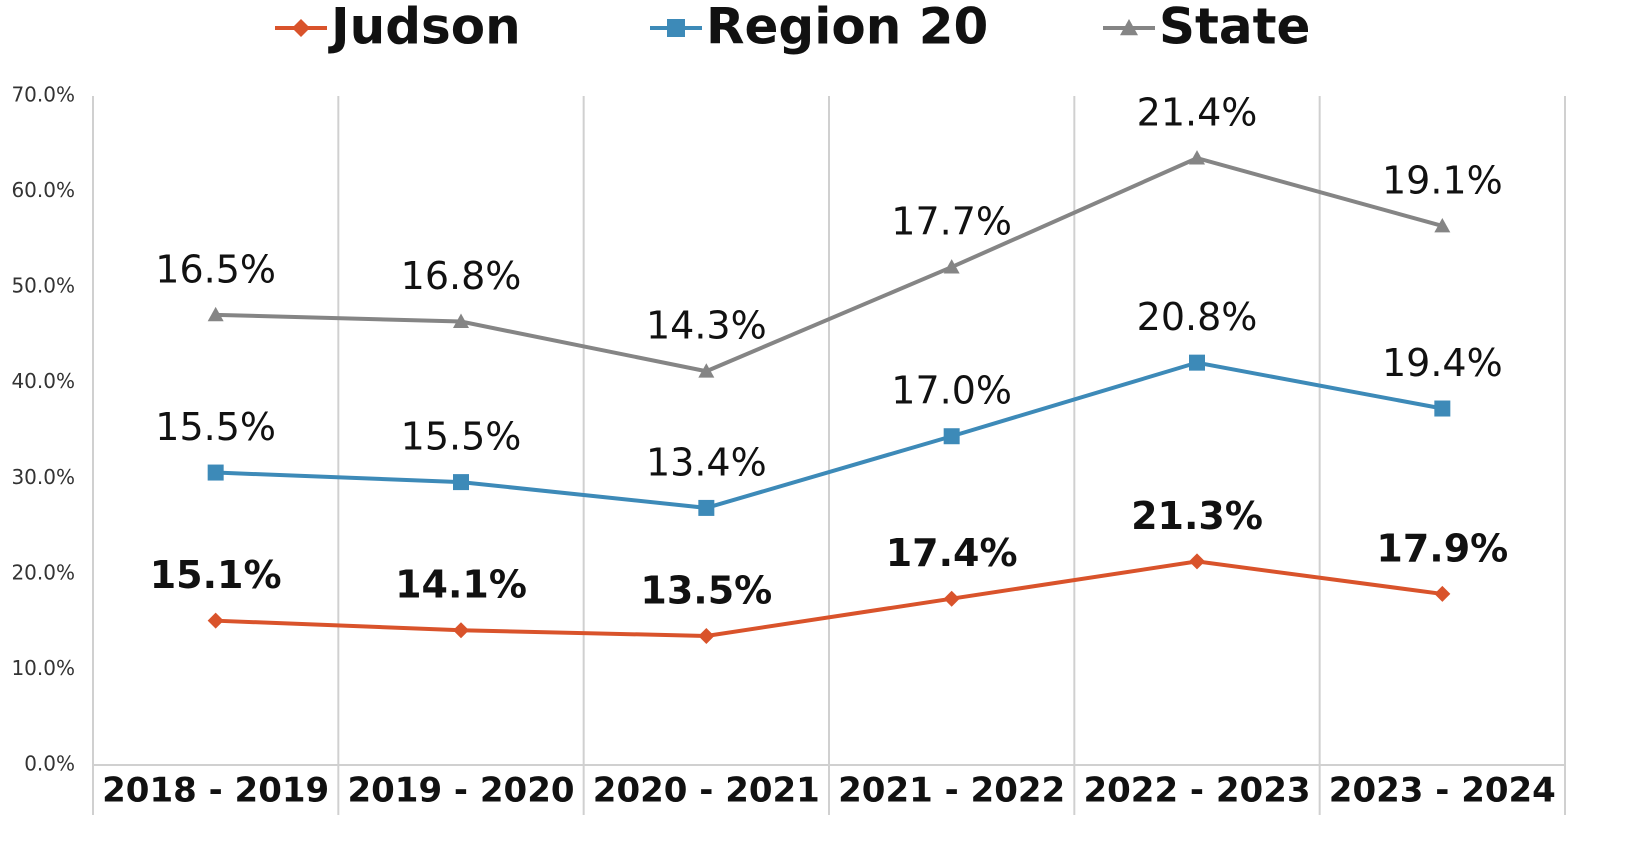  Describe the element at coordinates (216, 575) in the screenshot. I see `data-label: 15.1%` at that location.